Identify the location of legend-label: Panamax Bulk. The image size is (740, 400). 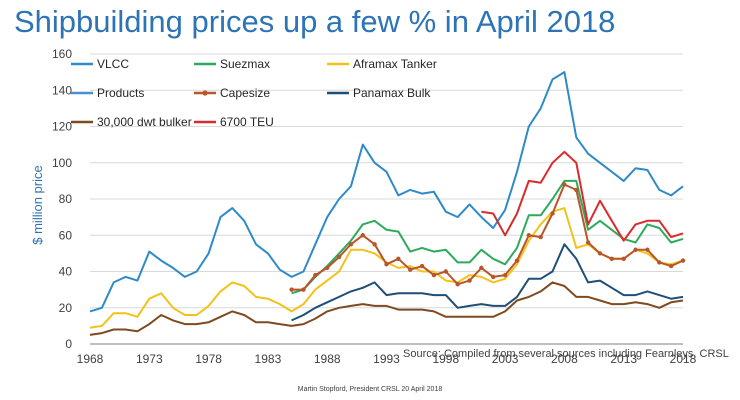
(392, 93).